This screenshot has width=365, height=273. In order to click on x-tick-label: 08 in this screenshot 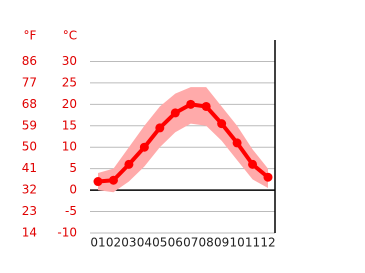, I will do `click(206, 243)`.